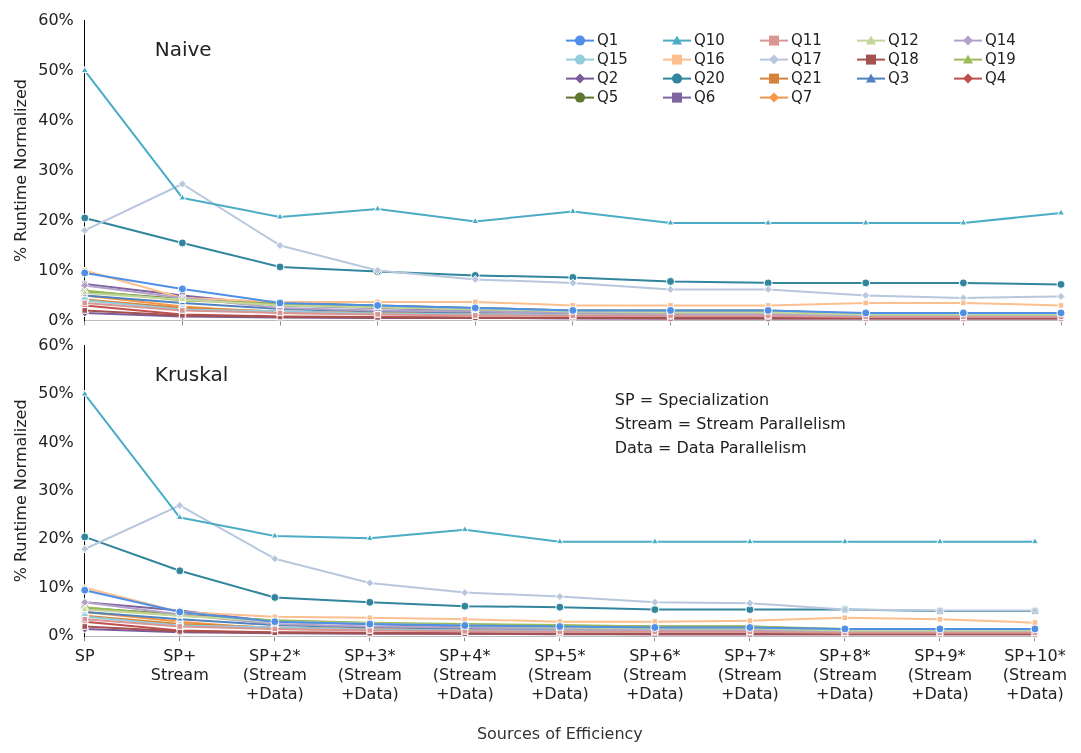 The height and width of the screenshot is (753, 1081). Describe the element at coordinates (1000, 59) in the screenshot. I see `legend-label: Q19` at that location.